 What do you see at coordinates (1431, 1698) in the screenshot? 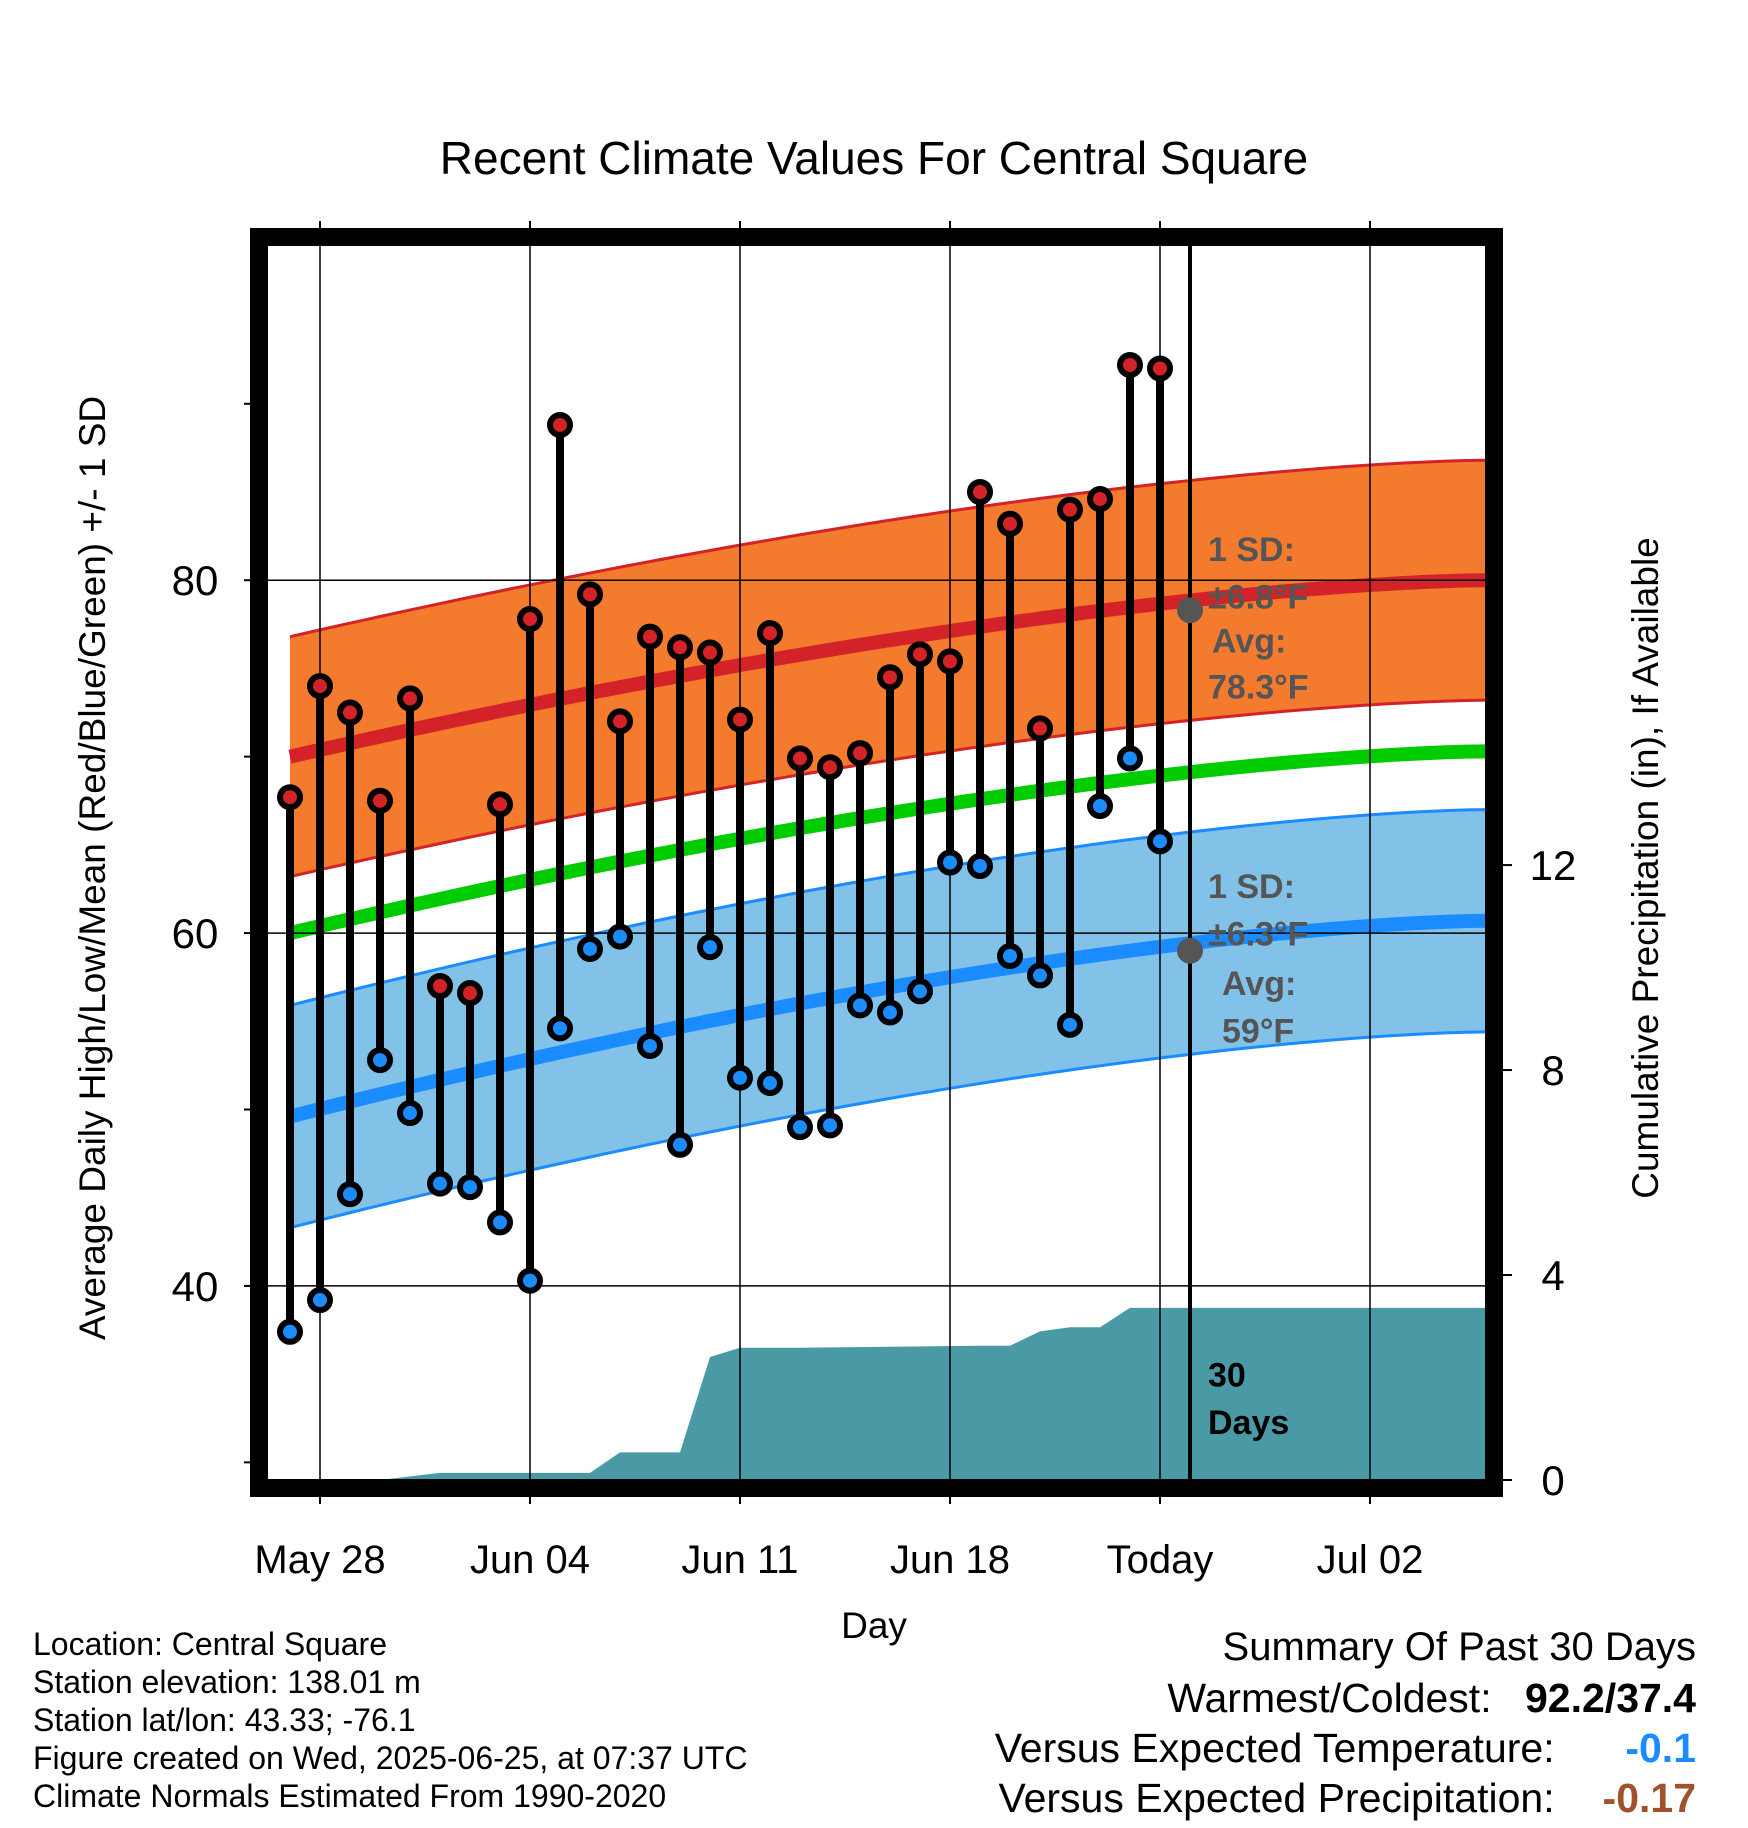
I see `summary-warmest-row: Warmest/Coldest: 92.2/37.4` at bounding box center [1431, 1698].